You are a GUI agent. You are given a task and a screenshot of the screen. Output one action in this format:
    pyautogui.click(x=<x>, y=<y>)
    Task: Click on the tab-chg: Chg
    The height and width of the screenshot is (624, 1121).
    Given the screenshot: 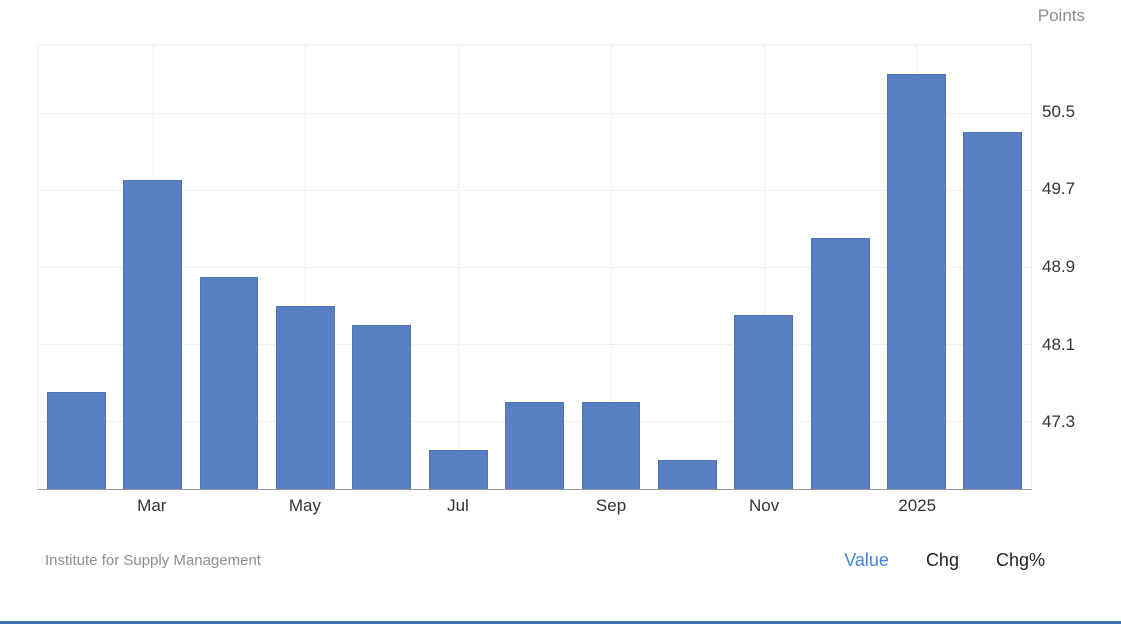 What is the action you would take?
    pyautogui.click(x=942, y=559)
    